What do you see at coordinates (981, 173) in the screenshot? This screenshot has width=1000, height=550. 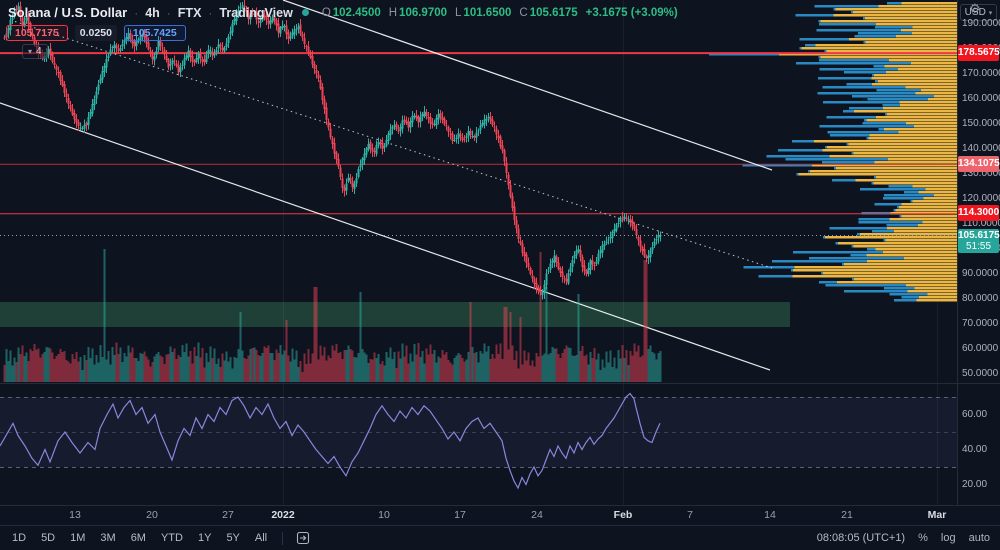 I see `price-axis-tick: 130.0000` at bounding box center [981, 173].